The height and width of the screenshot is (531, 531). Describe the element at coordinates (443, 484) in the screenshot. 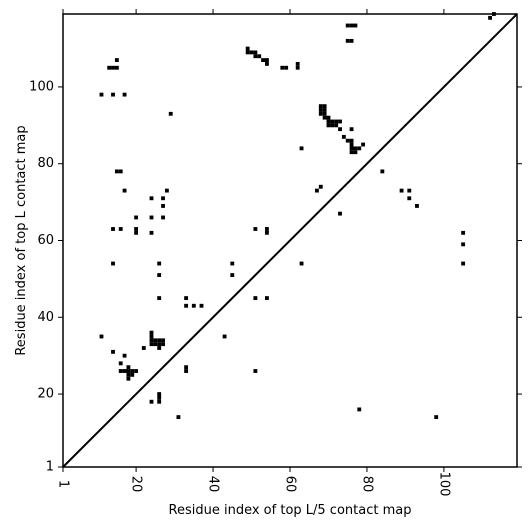

I see `x-tick-label: 100` at that location.